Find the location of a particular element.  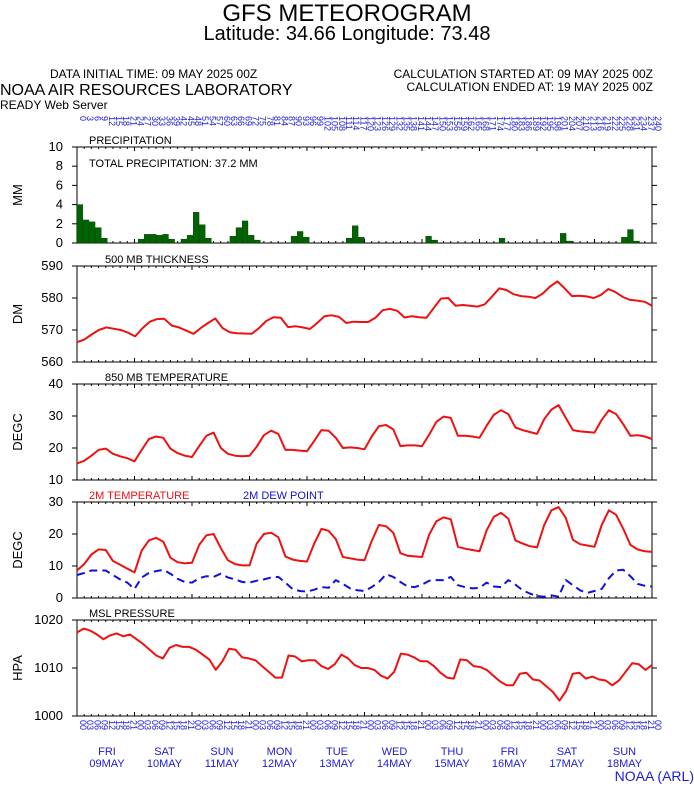

hour-label: 21 is located at coordinates (133, 121).